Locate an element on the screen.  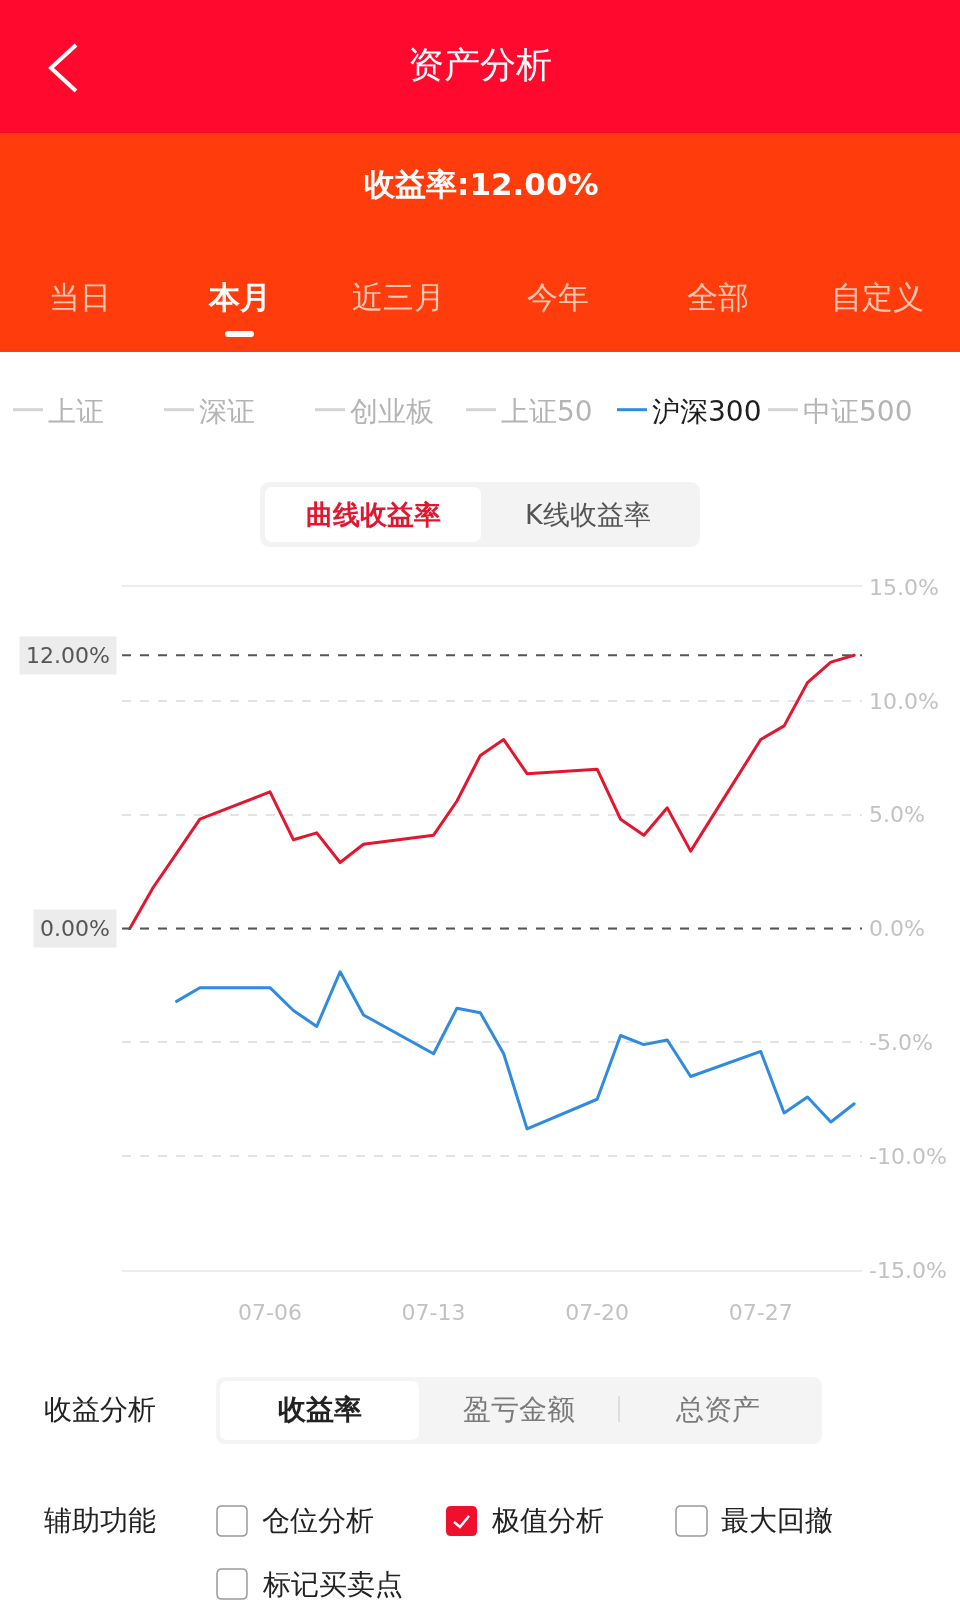
text: 今年 is located at coordinates (558, 297).